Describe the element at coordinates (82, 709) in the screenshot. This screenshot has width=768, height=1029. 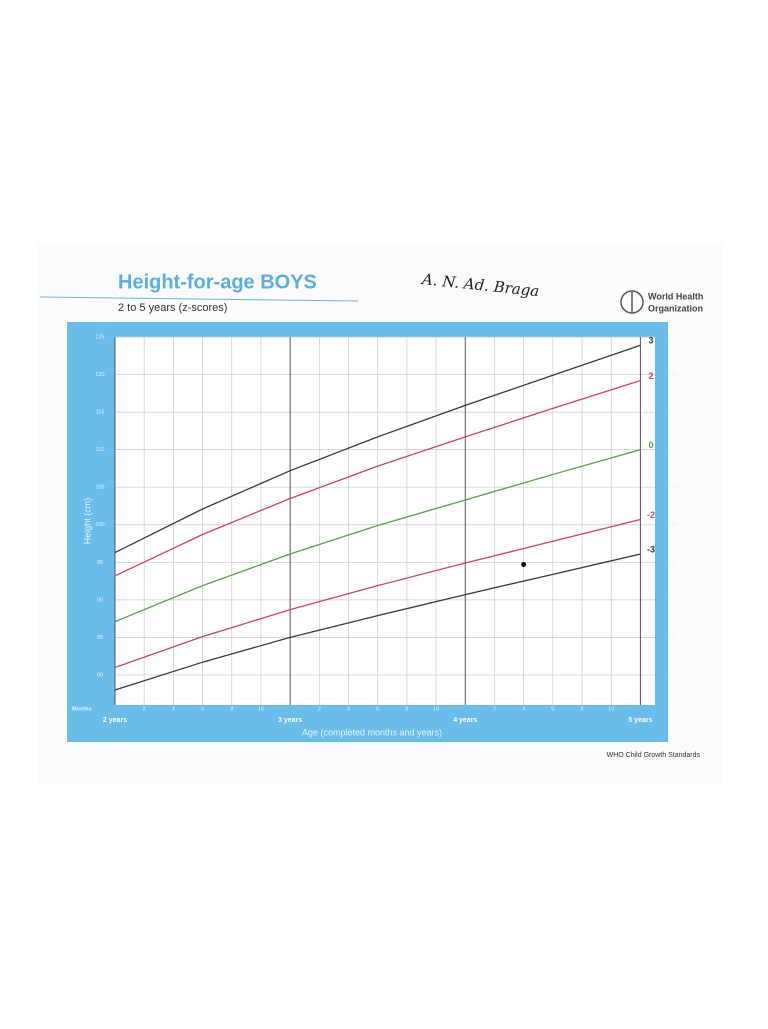
I see `x-unit-label: Months` at that location.